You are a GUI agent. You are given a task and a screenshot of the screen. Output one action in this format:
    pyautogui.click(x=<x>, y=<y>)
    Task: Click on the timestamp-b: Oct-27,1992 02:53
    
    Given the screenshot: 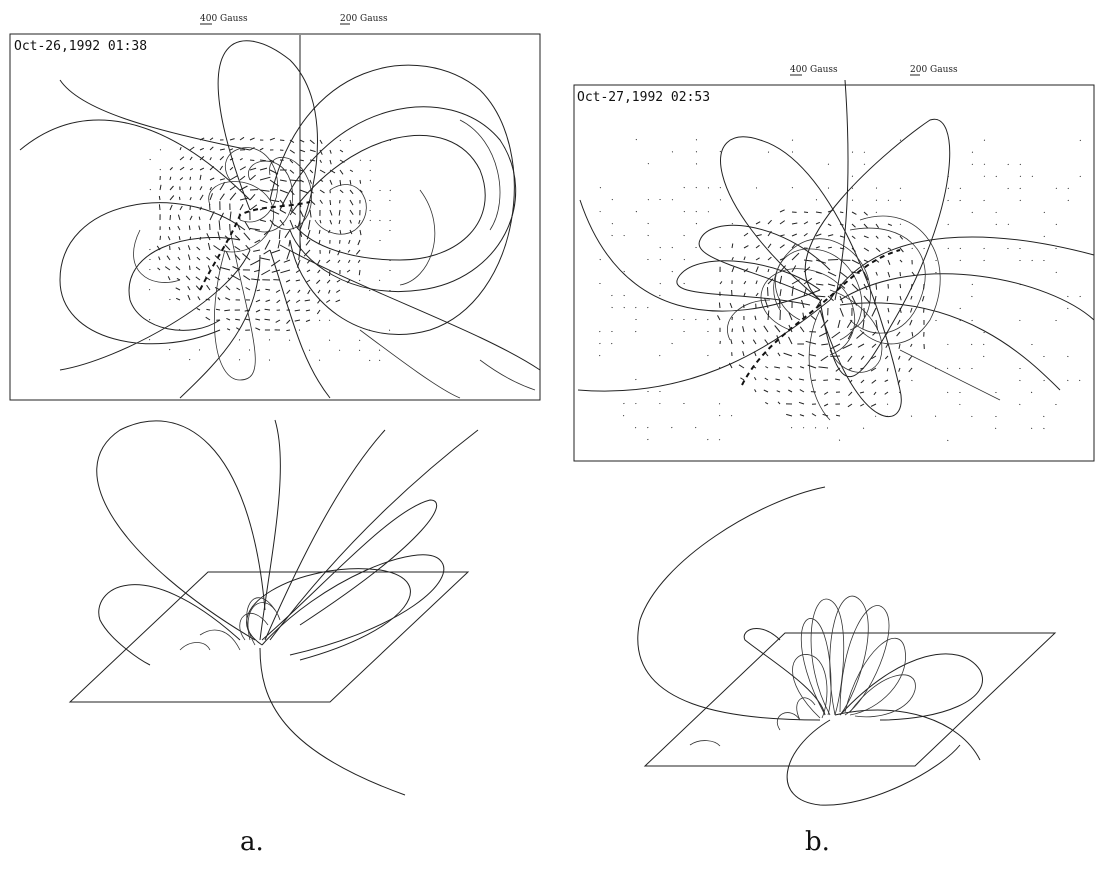 What is the action you would take?
    pyautogui.click(x=643, y=97)
    